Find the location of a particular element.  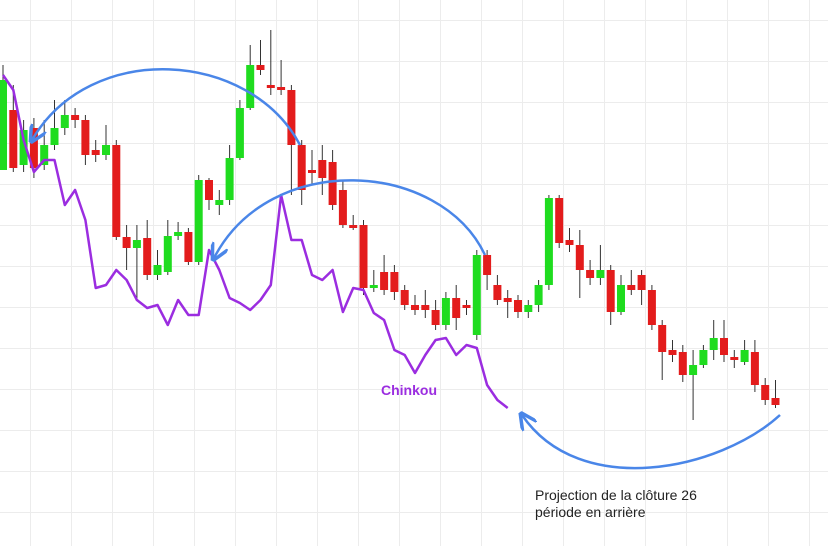

series-label: Chinkou is located at coordinates (409, 390).